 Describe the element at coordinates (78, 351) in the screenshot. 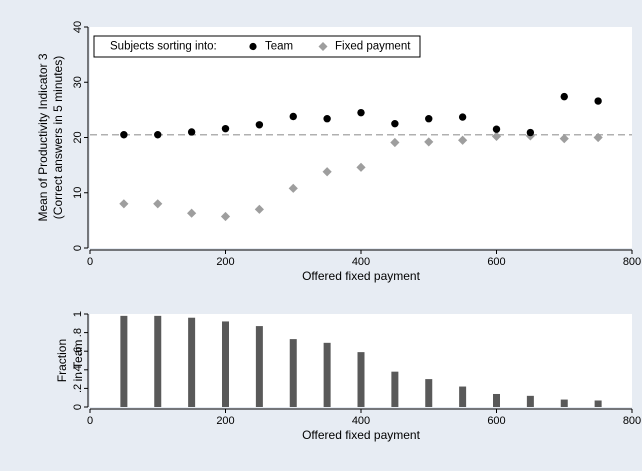

I see `y-tick-label: .6` at that location.